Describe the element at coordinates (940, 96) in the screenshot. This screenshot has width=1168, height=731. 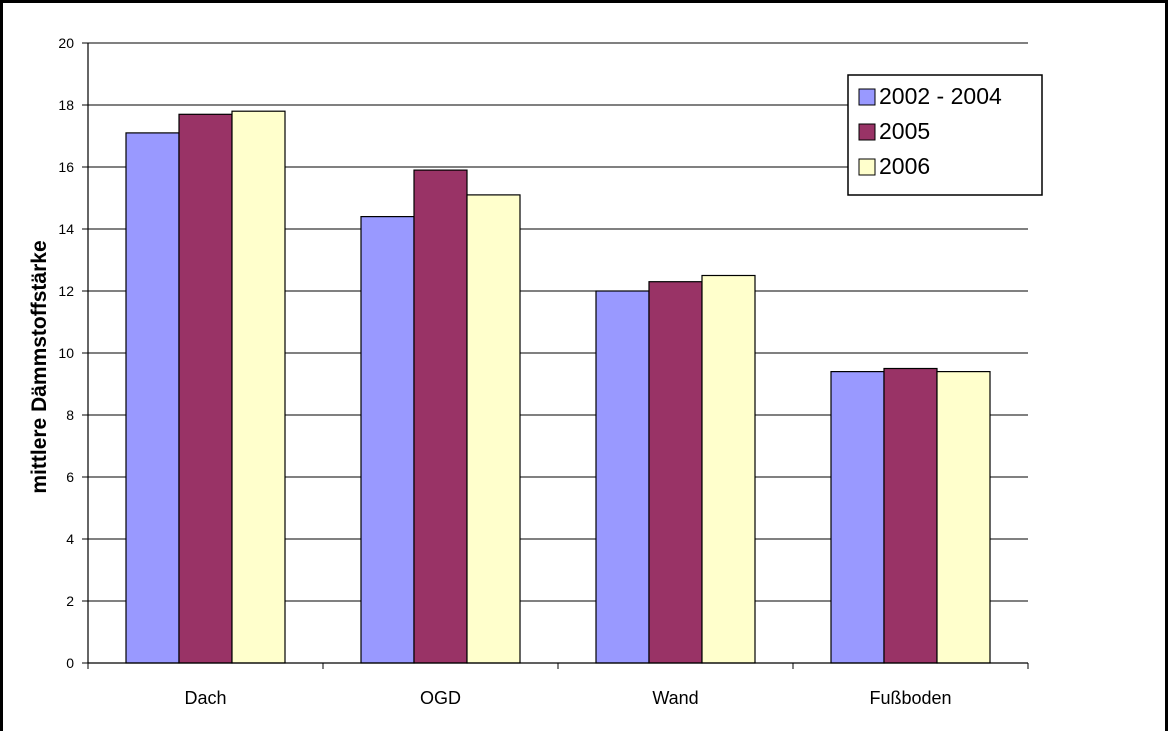
I see `legend-label: 2002 - 2004` at that location.